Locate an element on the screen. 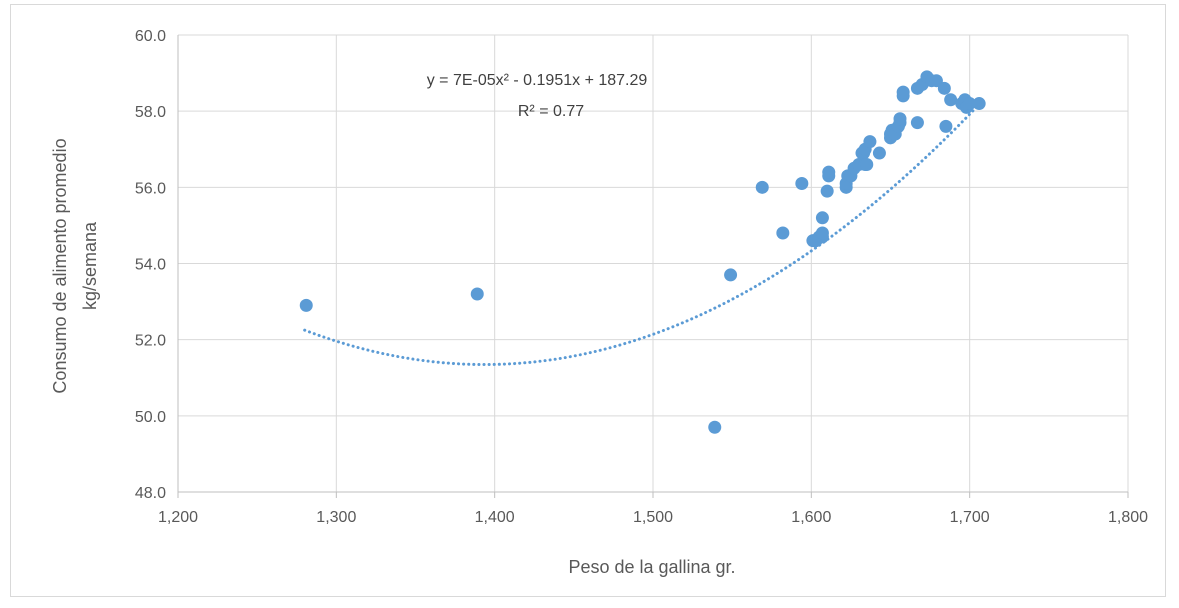 The width and height of the screenshot is (1179, 608). x-axis: 1,200 1,300 1,400 1,500 1,600 1,700 1,800 is located at coordinates (653, 508).